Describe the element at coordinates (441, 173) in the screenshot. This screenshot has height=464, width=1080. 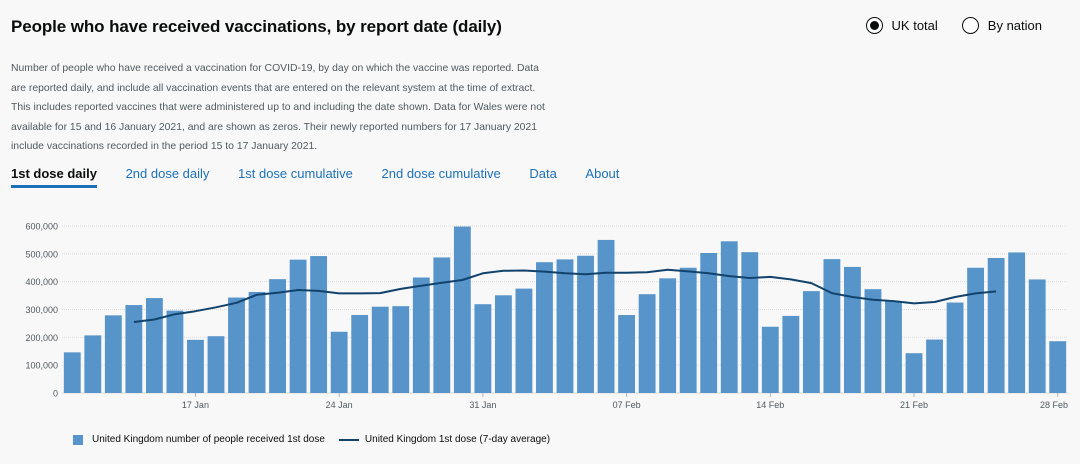
I see `tab-2nd-dose-cumulative: 2nd dose cumulative` at that location.